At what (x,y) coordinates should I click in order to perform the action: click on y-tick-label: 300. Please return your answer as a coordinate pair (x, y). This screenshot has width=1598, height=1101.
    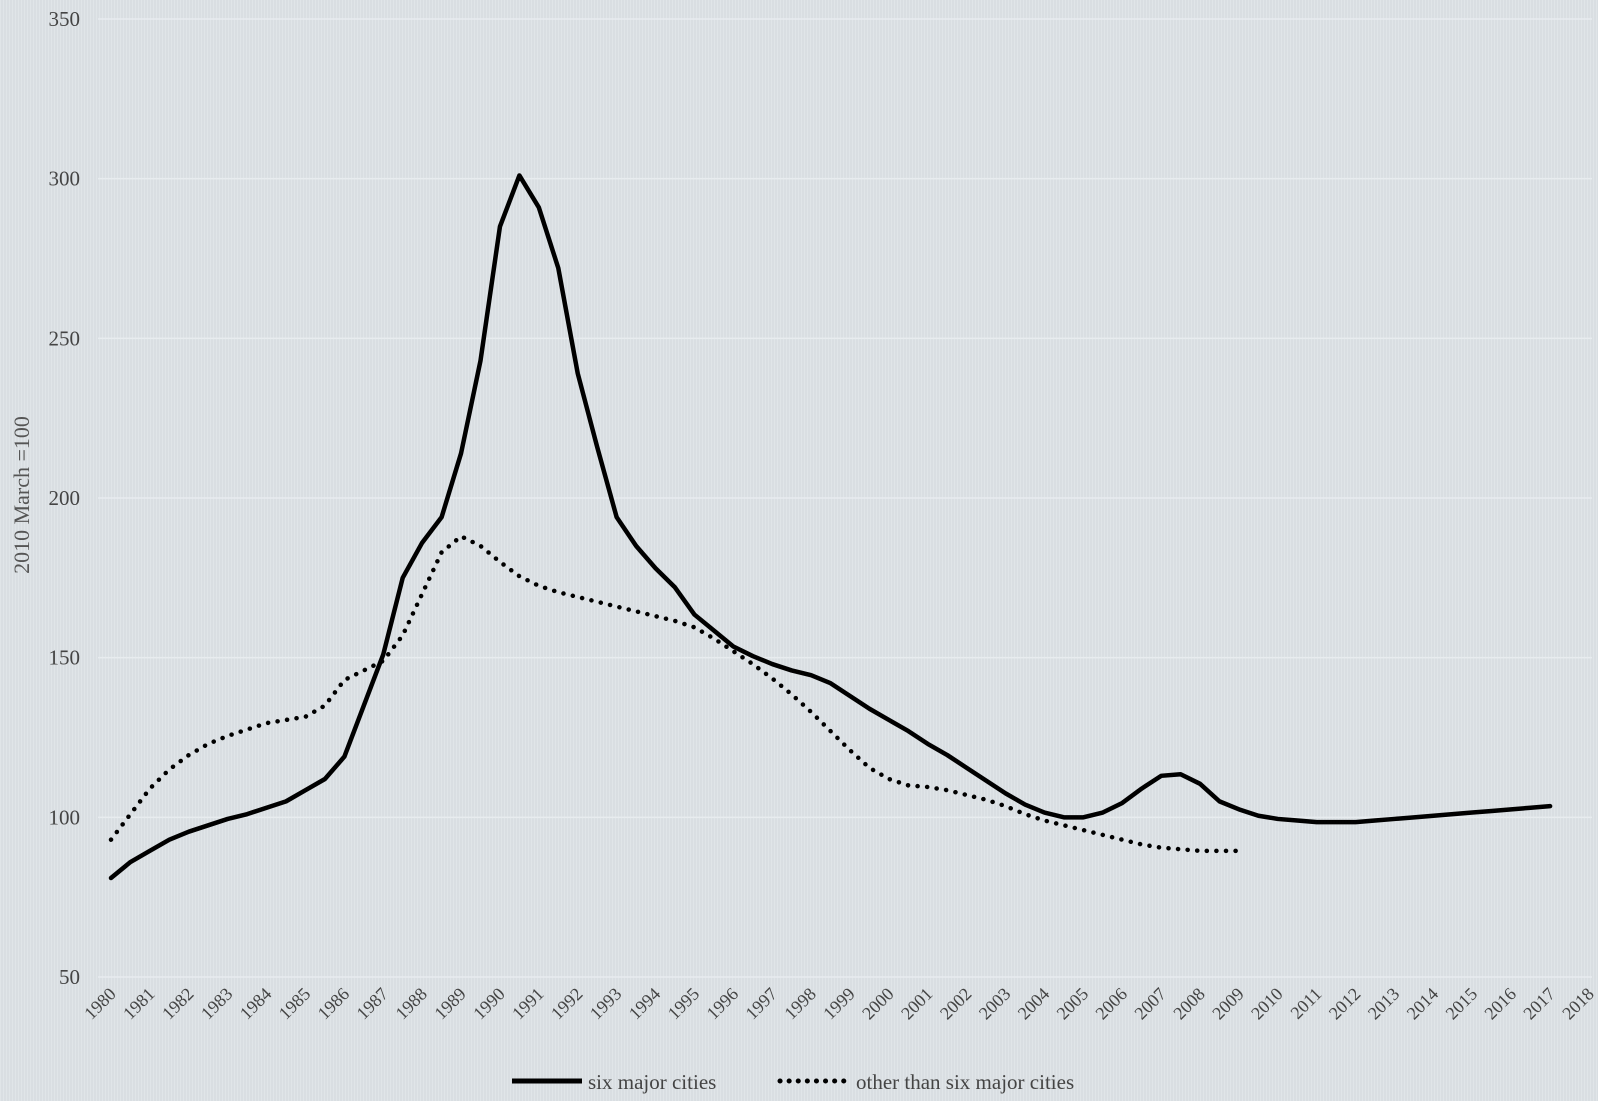
    Looking at the image, I should click on (65, 179).